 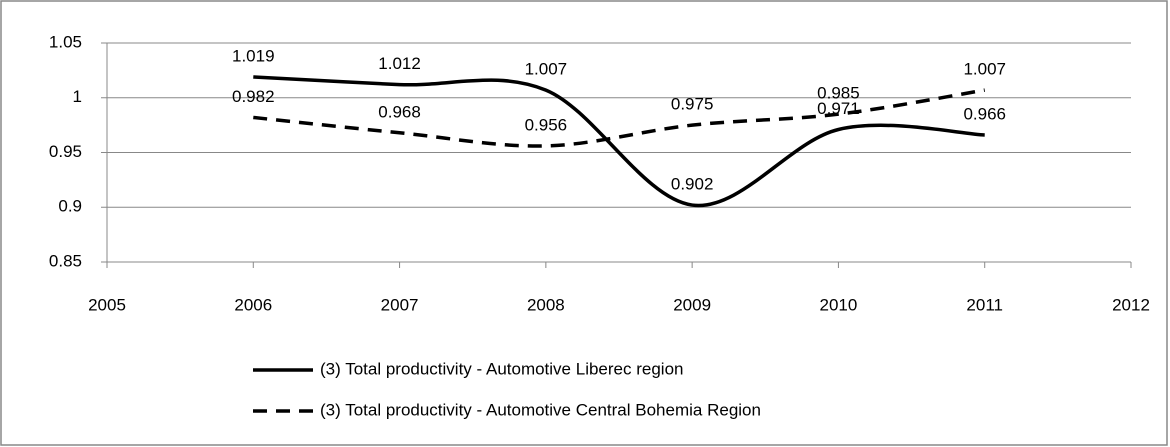 What do you see at coordinates (692, 104) in the screenshot?
I see `data-label: 0.975` at bounding box center [692, 104].